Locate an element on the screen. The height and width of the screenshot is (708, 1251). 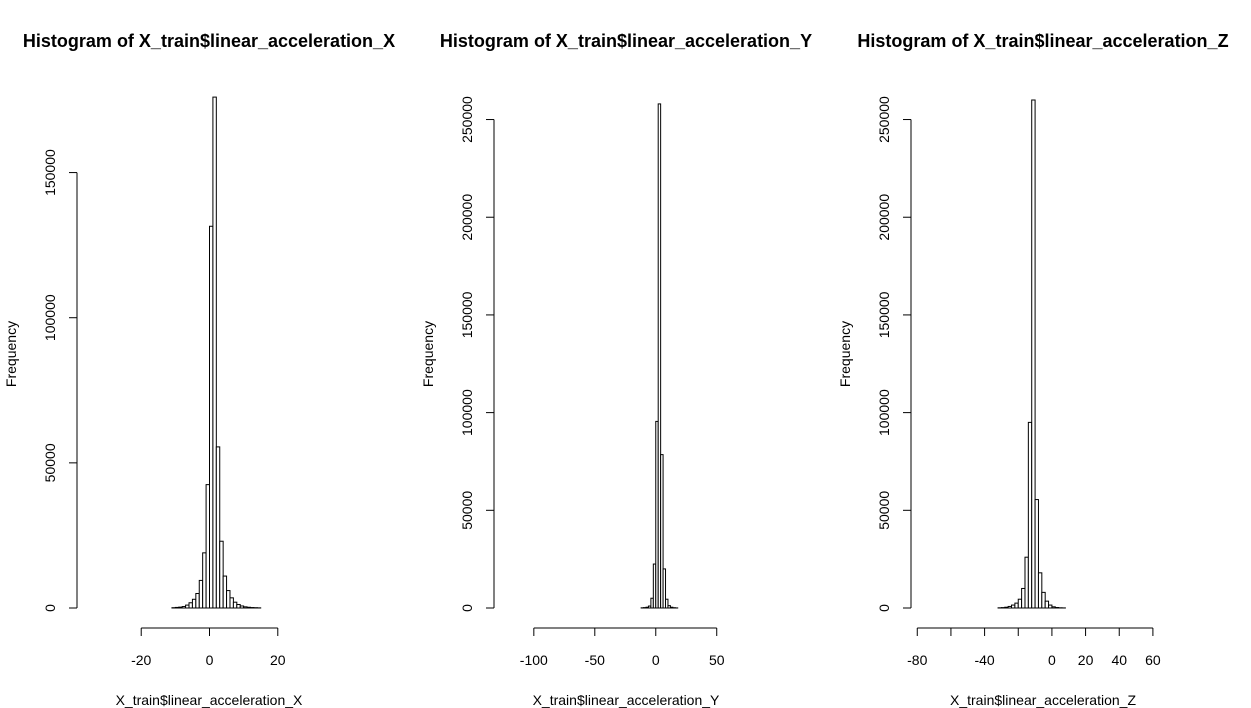
x-axis-label: X_train$linear_acceleration_Y is located at coordinates (626, 700).